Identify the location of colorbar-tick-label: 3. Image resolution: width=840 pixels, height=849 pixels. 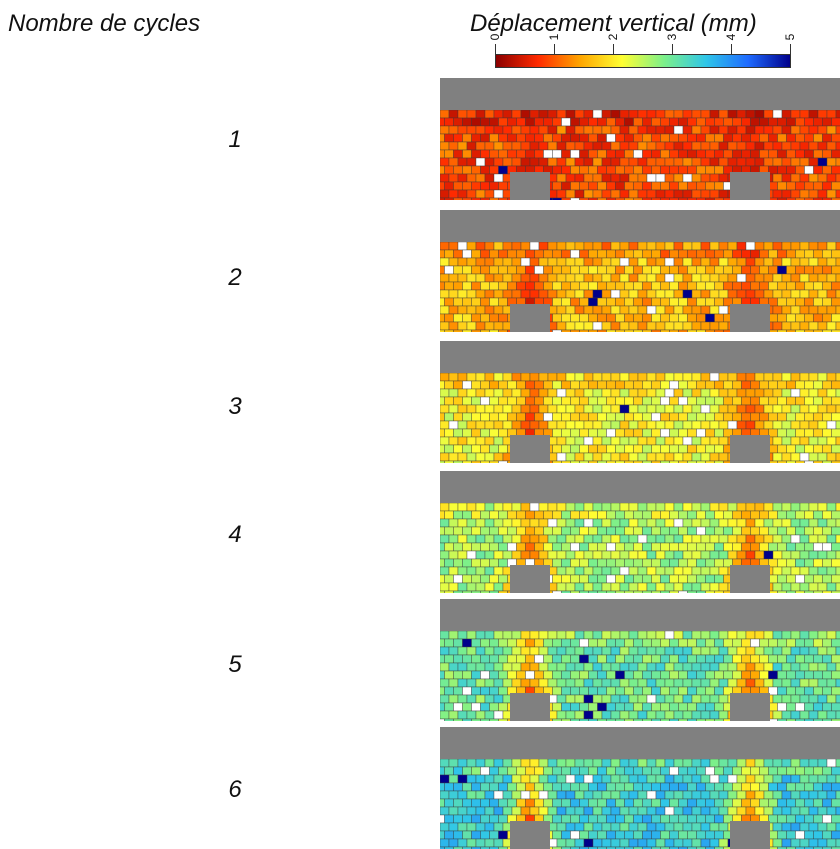
(672, 37).